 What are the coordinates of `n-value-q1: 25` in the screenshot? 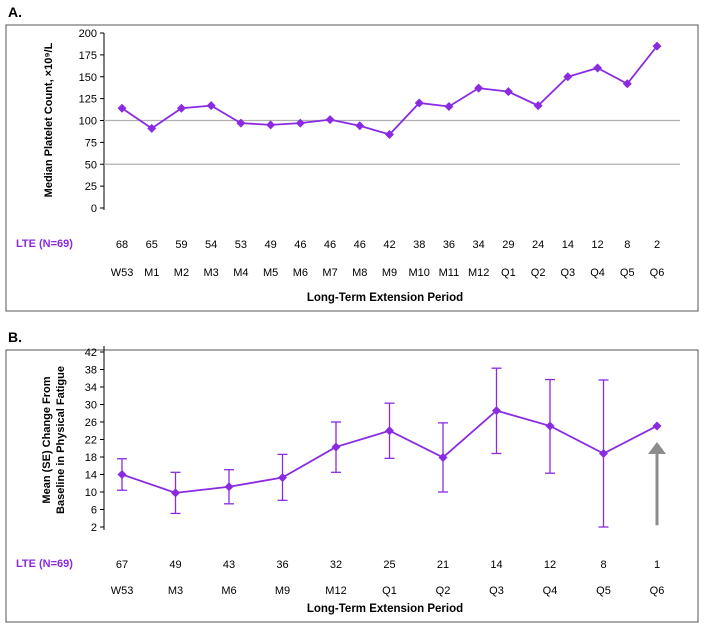 It's located at (389, 565).